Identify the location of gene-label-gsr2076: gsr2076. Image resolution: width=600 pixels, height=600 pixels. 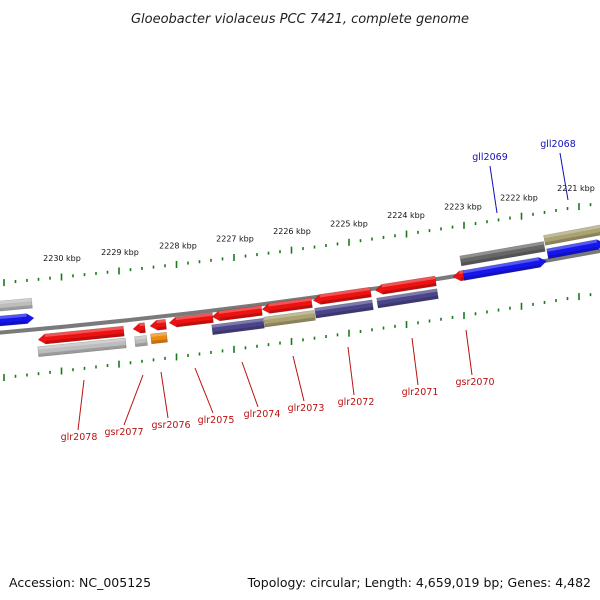
(170, 425).